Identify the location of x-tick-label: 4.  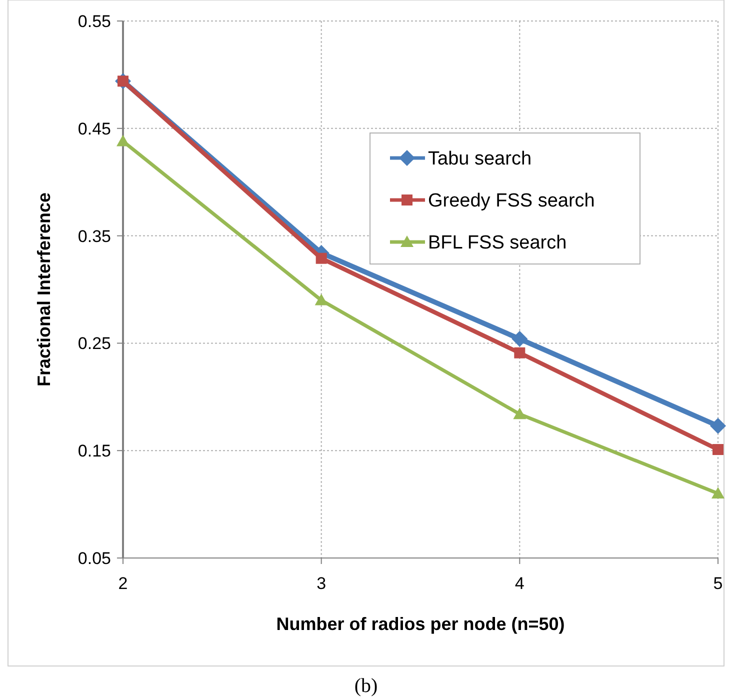
(519, 583).